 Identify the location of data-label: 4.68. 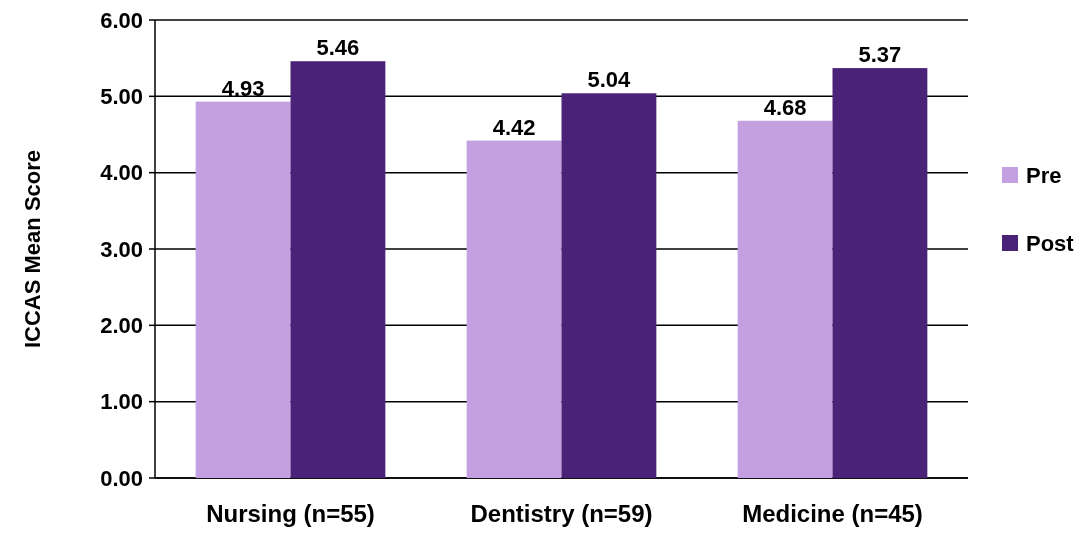
(785, 107).